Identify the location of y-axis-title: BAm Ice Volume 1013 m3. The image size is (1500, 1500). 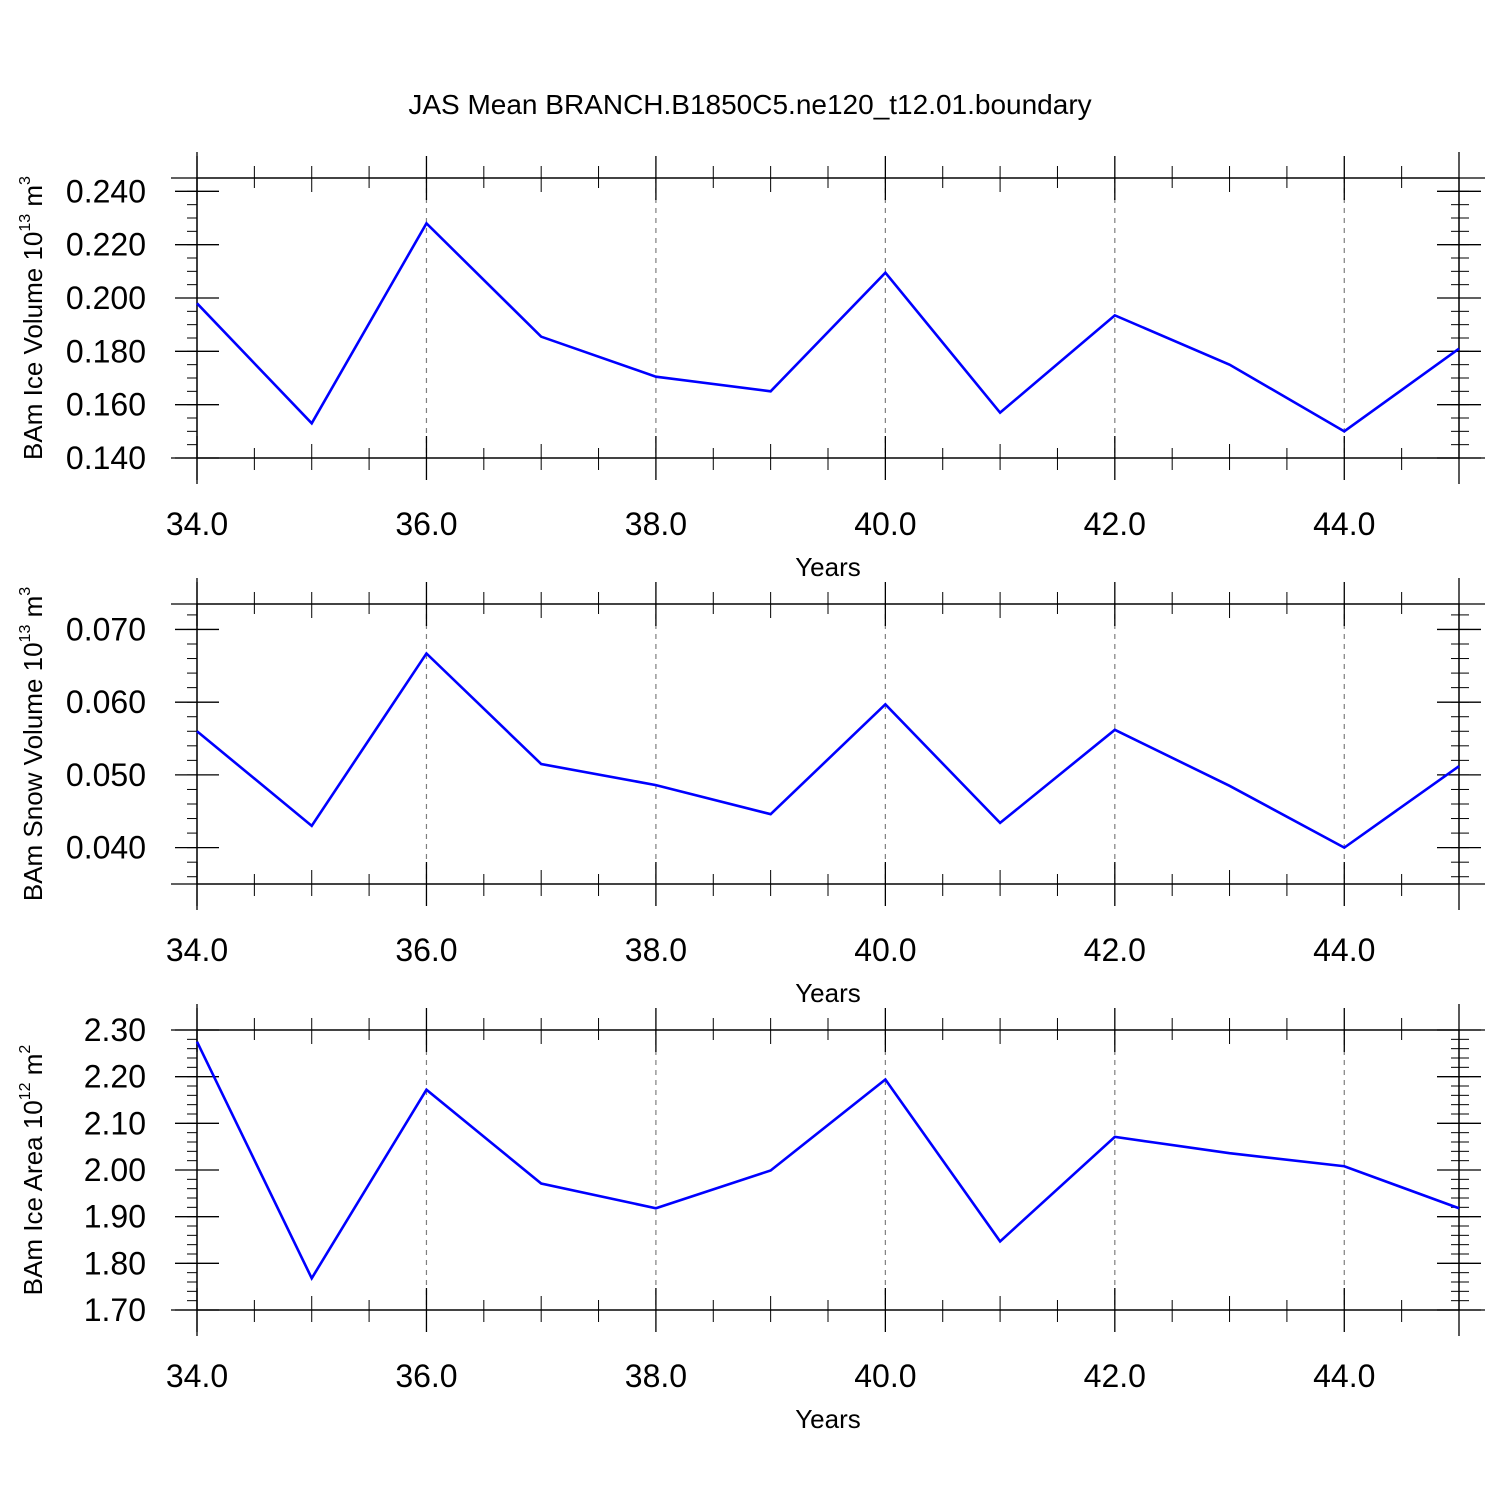
(32, 318).